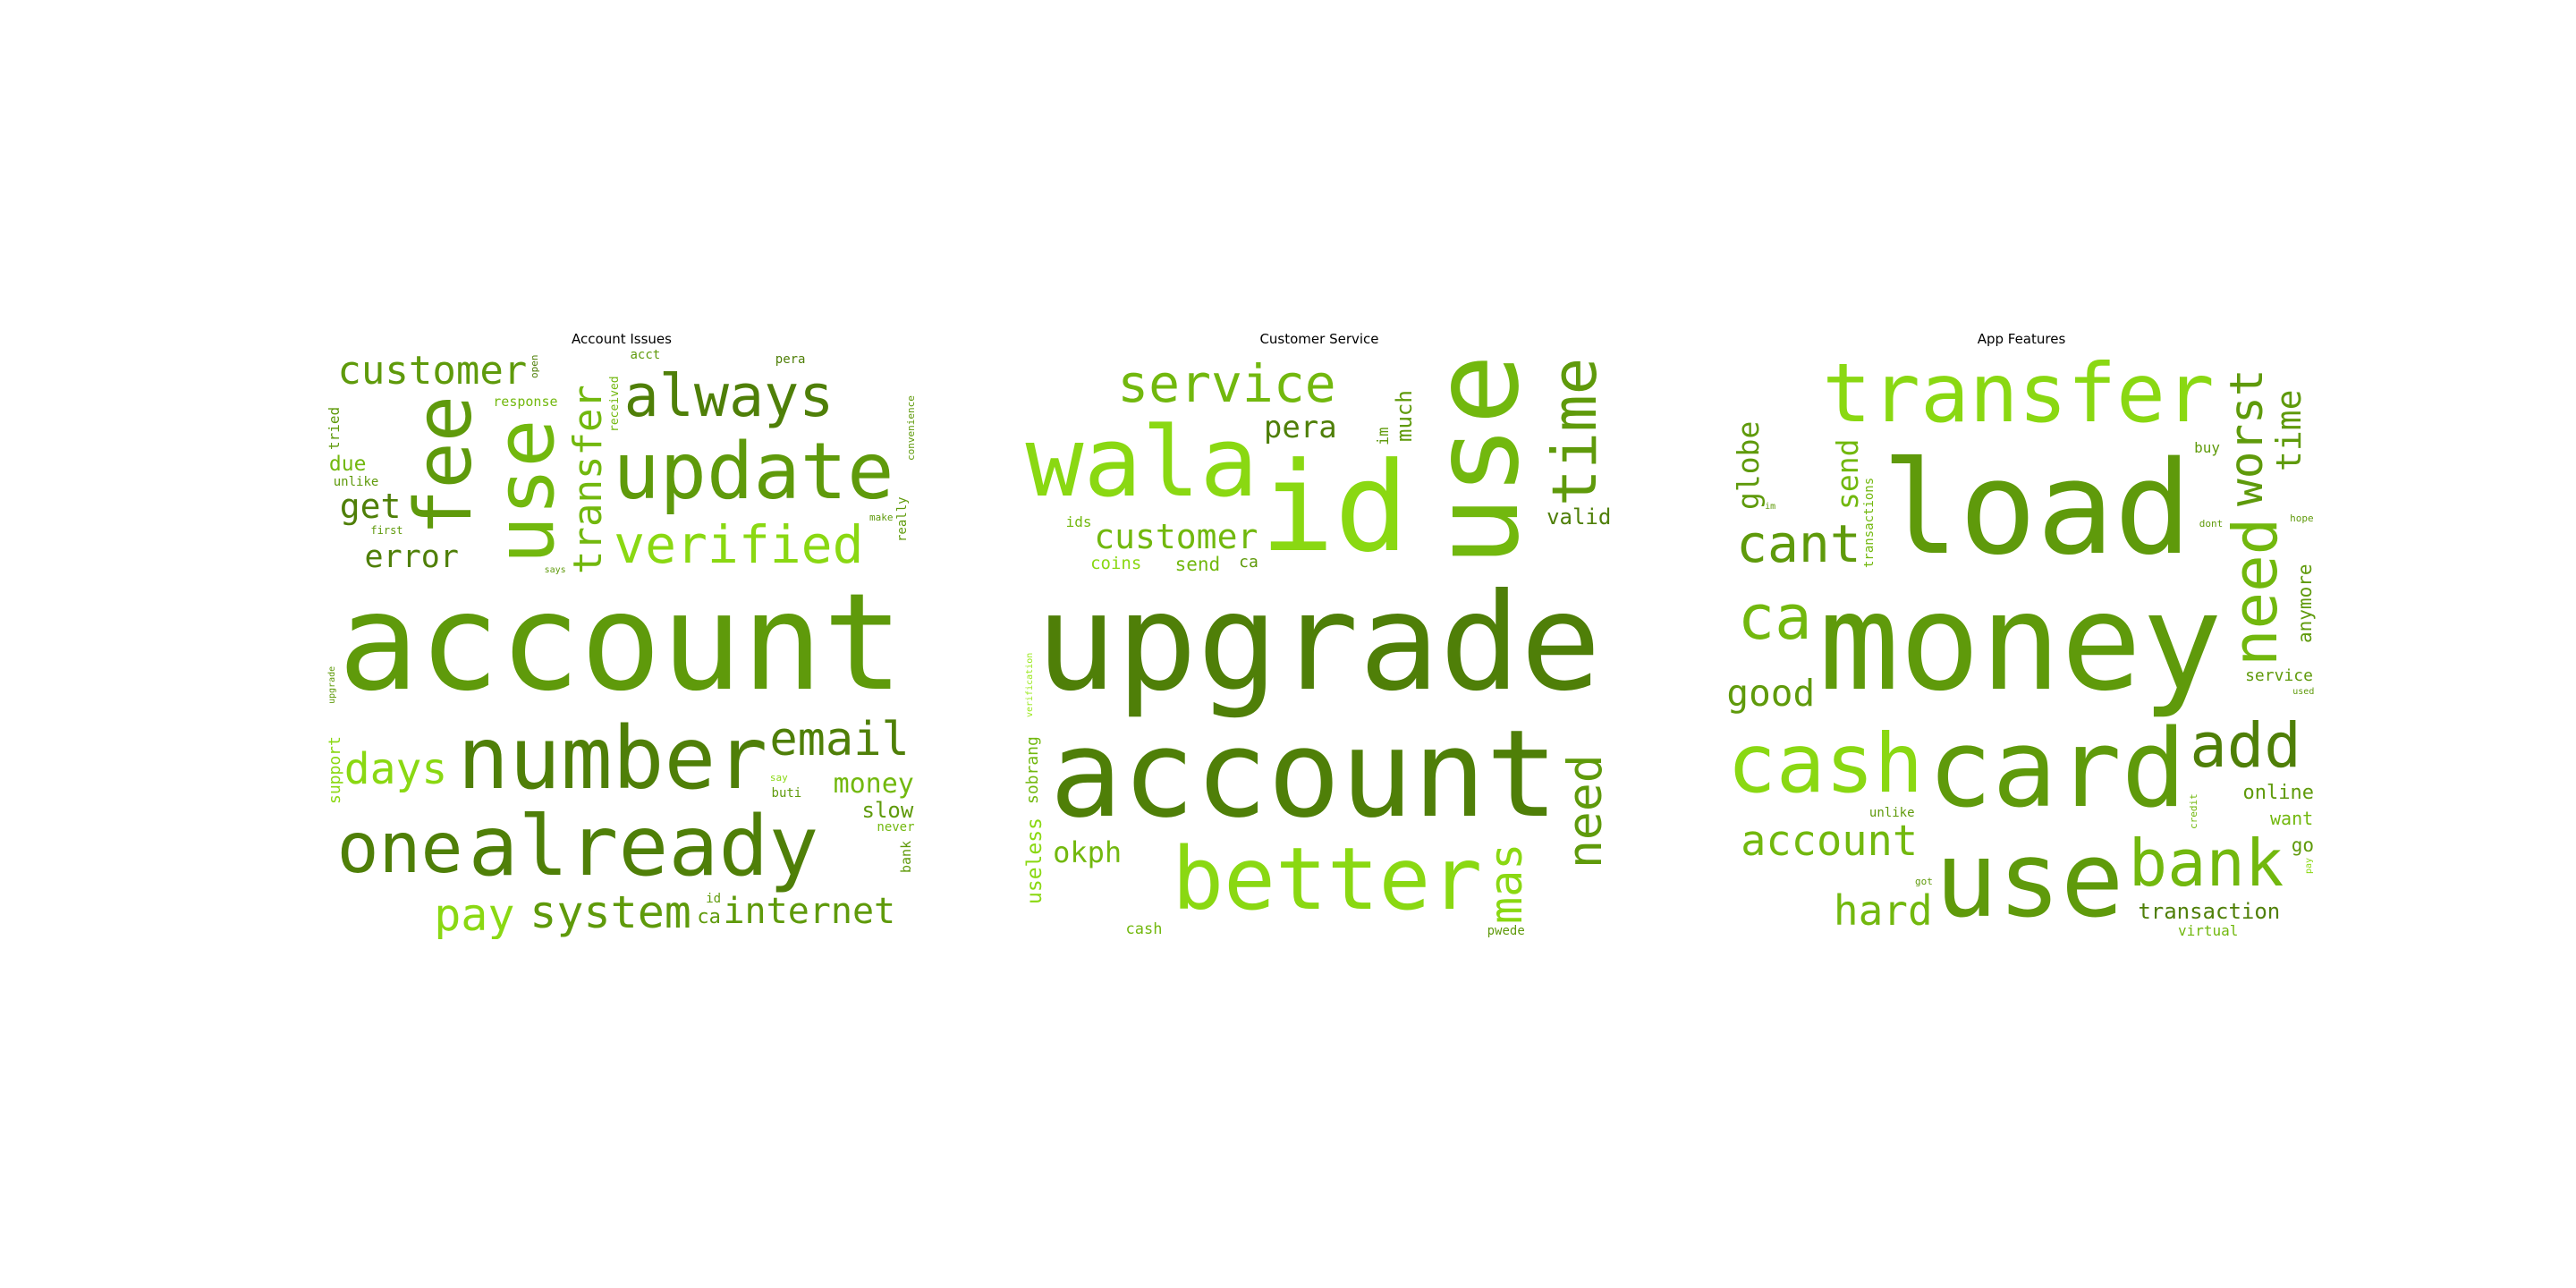 Image resolution: width=2576 pixels, height=1288 pixels. I want to click on word-email: email, so click(839, 739).